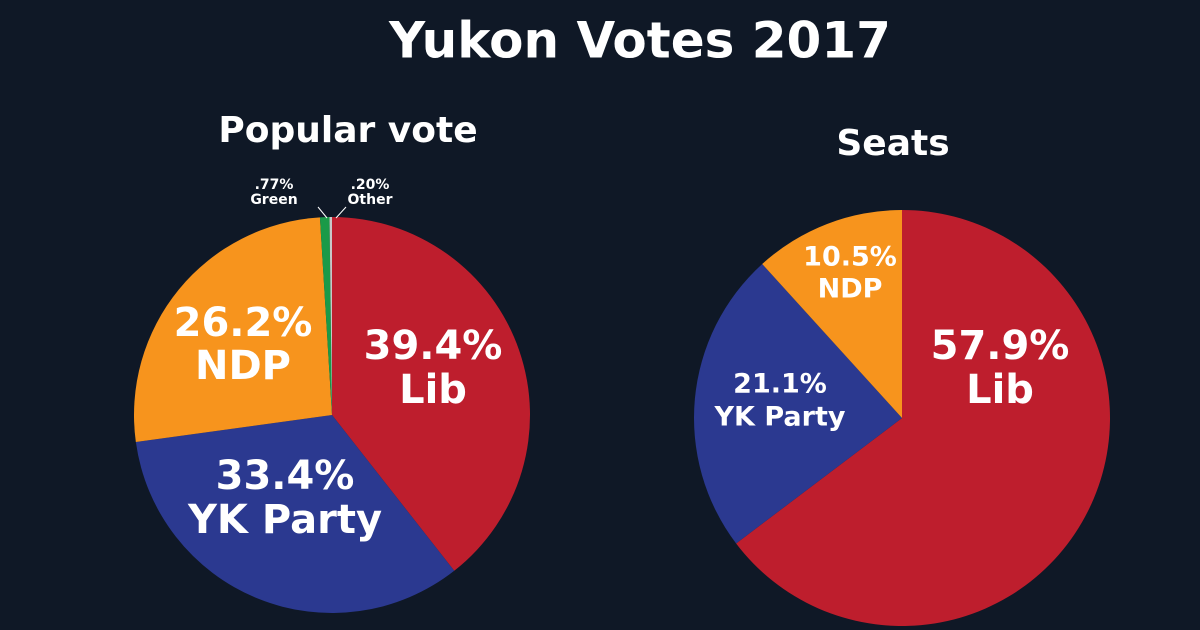 This screenshot has width=1200, height=630. Describe the element at coordinates (850, 257) in the screenshot. I see `value-label: 10.5%` at that location.